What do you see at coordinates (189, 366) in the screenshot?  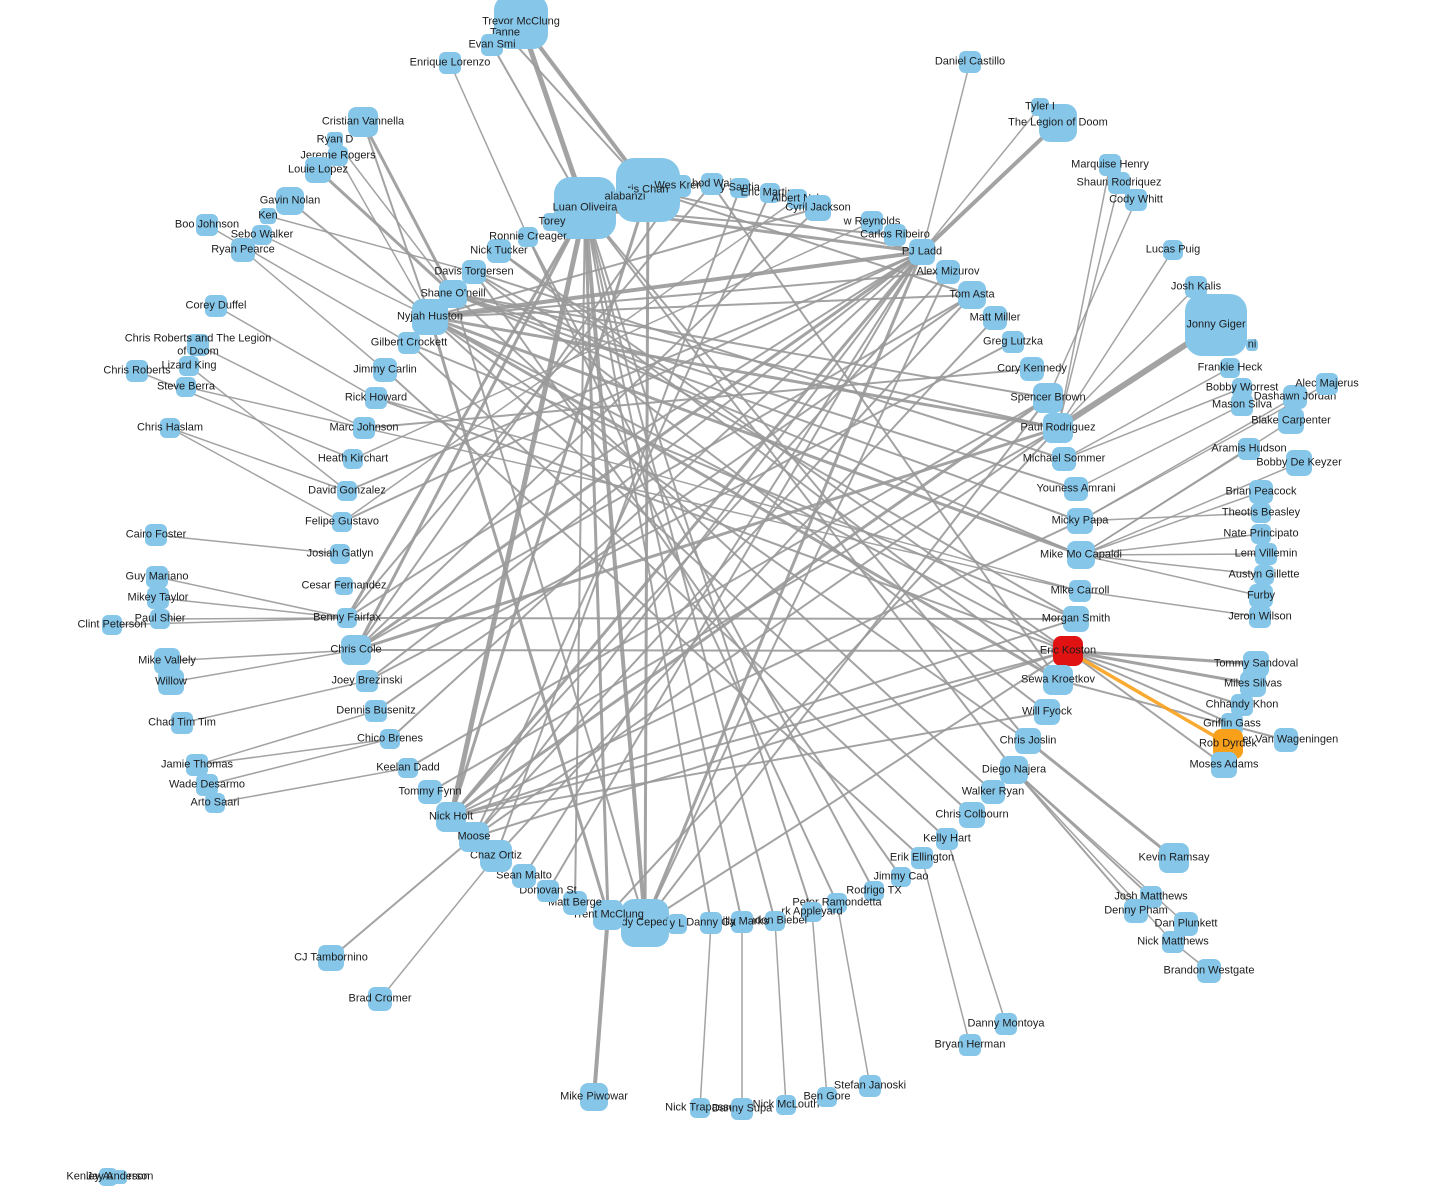 I see `graph-node-lizard-king: Lizard King` at bounding box center [189, 366].